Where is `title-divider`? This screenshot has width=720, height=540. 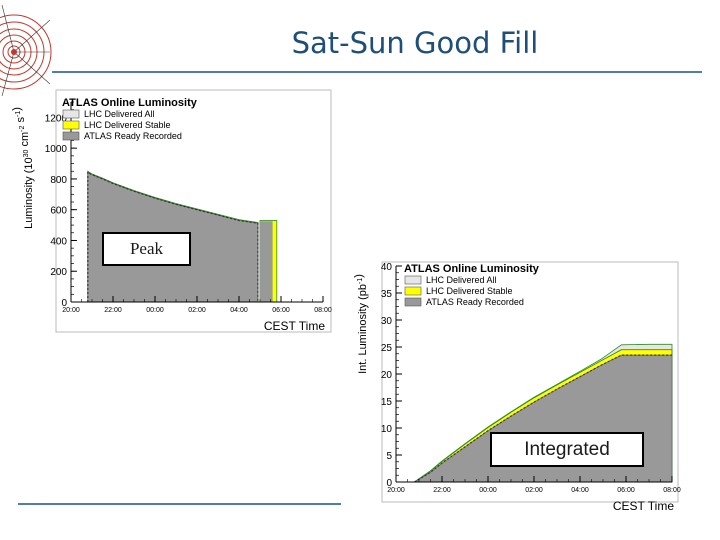
title-divider is located at coordinates (377, 72).